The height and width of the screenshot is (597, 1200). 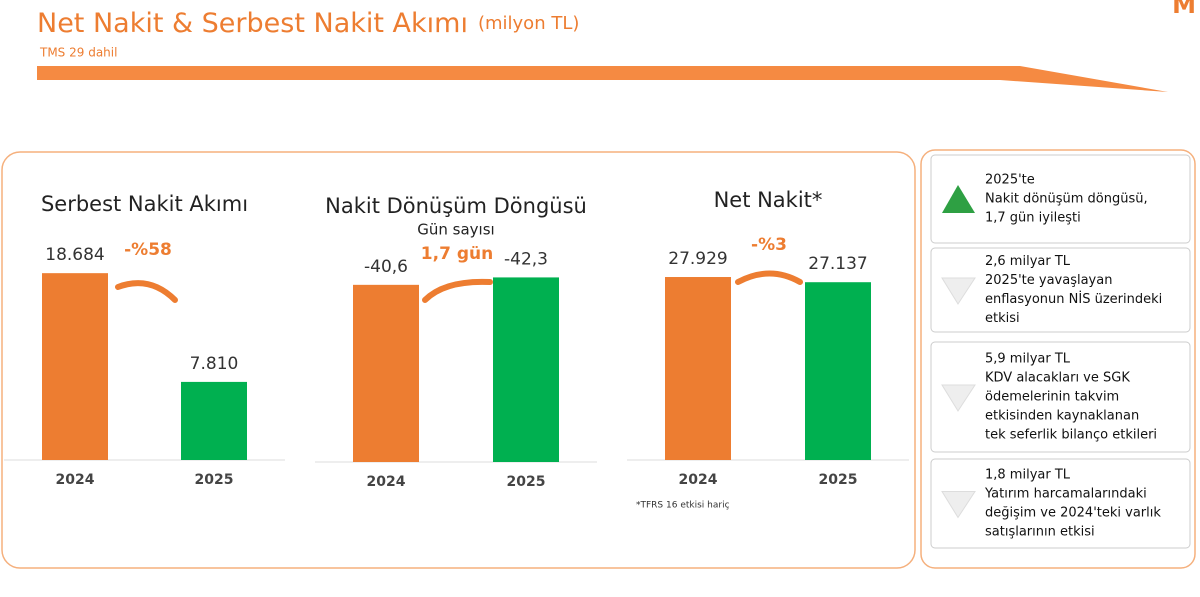 I want to click on logo: M, so click(x=1184, y=9).